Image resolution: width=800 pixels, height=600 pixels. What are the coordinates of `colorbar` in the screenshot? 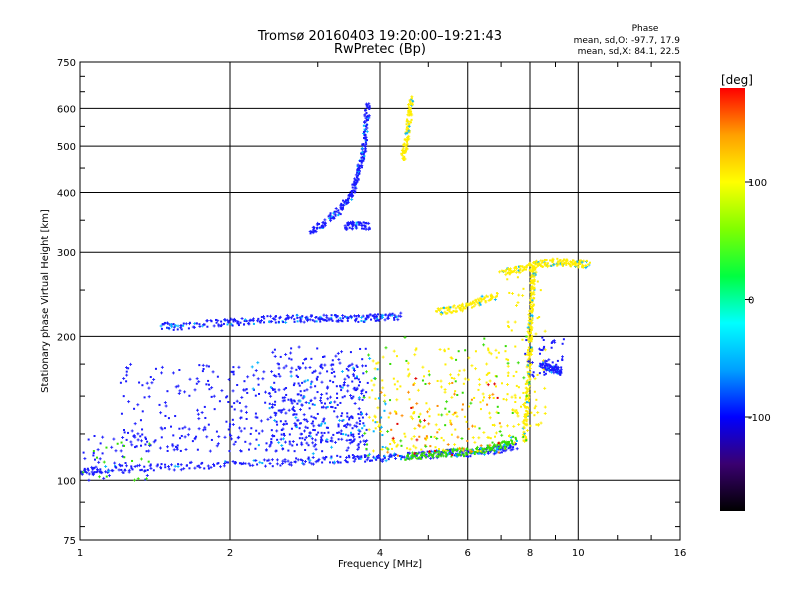 It's located at (732, 299).